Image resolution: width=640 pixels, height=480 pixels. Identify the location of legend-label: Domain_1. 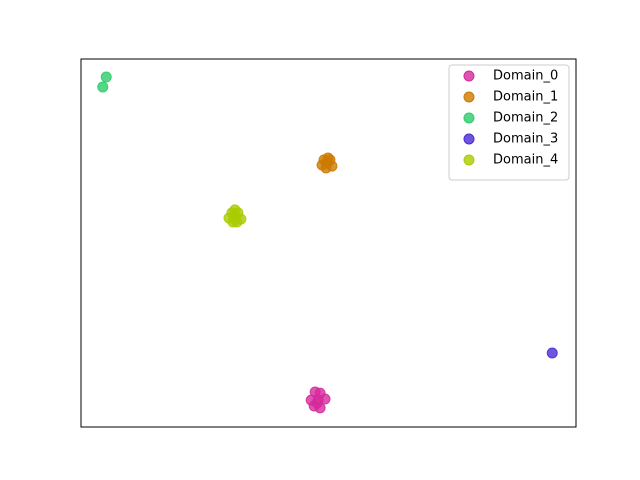
(525, 97).